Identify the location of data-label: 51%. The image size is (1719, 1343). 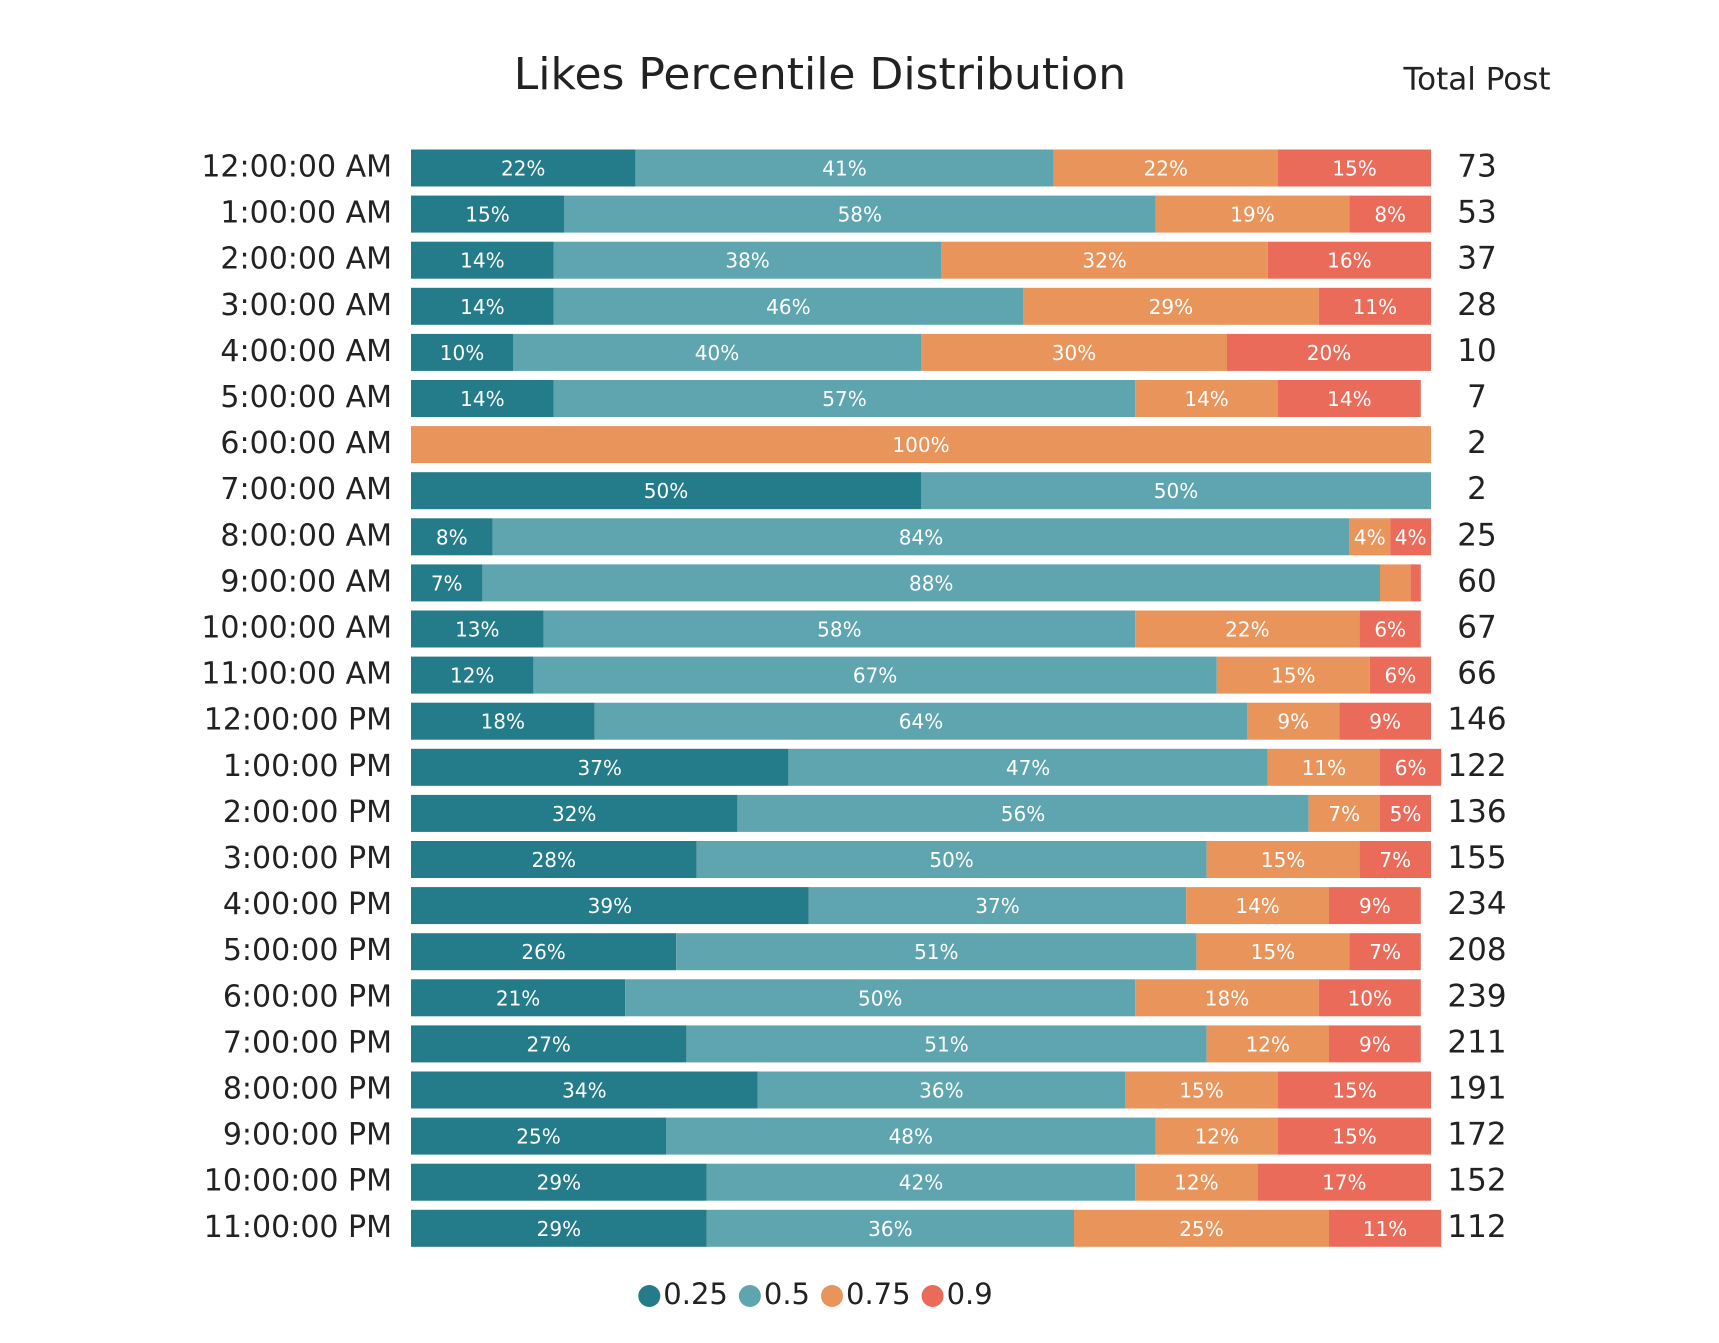
(946, 1044).